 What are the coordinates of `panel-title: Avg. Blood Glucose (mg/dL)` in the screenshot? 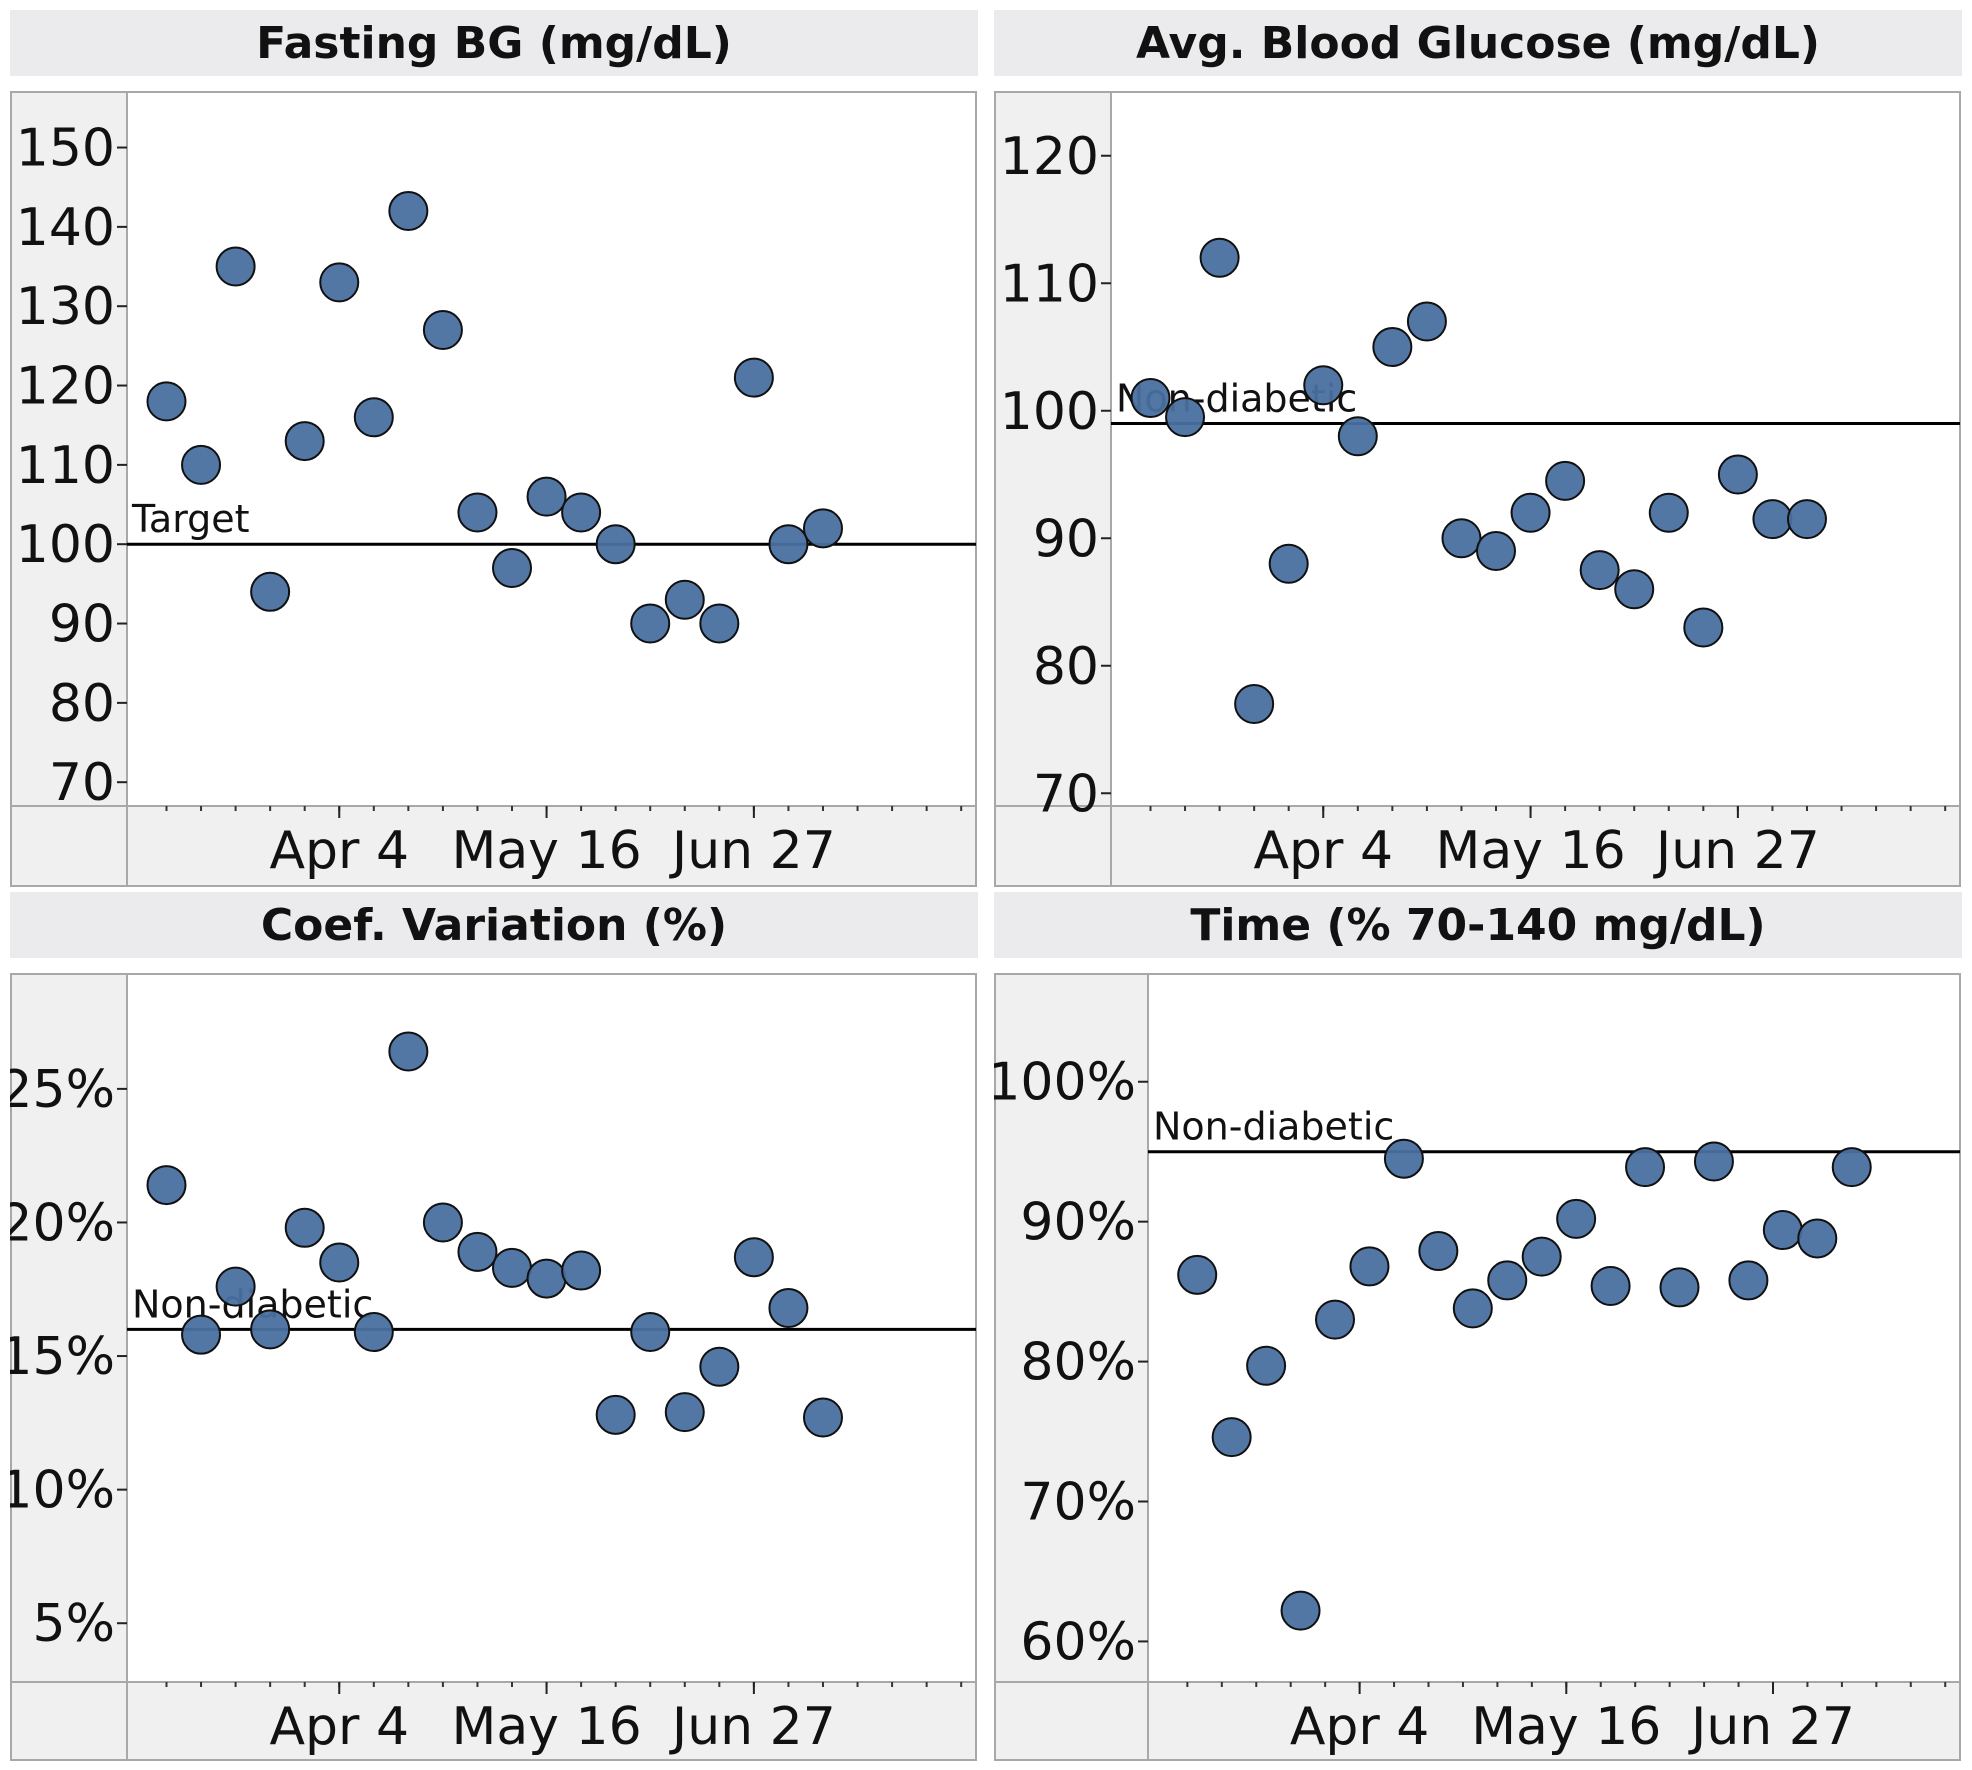 It's located at (1478, 43).